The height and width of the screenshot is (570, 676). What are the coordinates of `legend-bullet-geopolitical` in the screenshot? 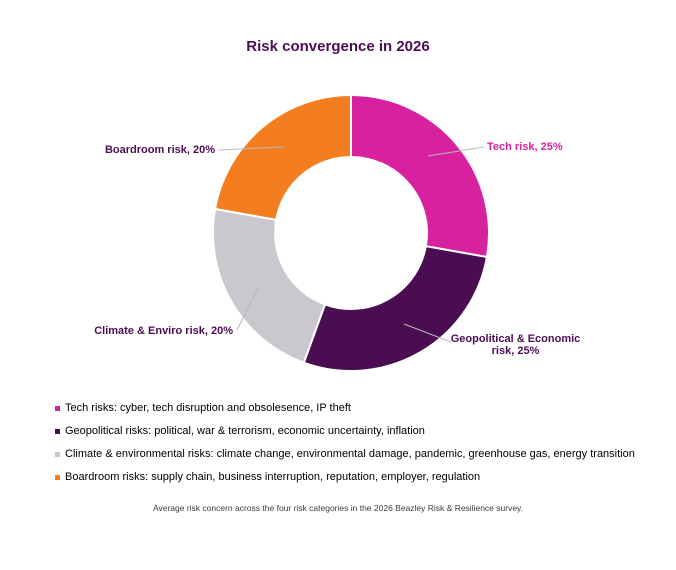 It's located at (57, 431).